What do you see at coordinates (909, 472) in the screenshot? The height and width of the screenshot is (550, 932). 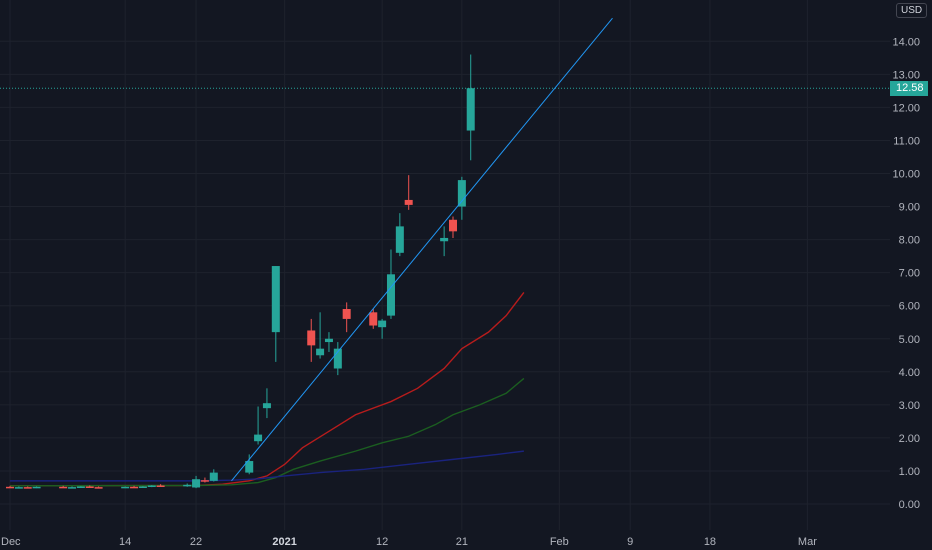 I see `y-tick-label: 1.00` at bounding box center [909, 472].